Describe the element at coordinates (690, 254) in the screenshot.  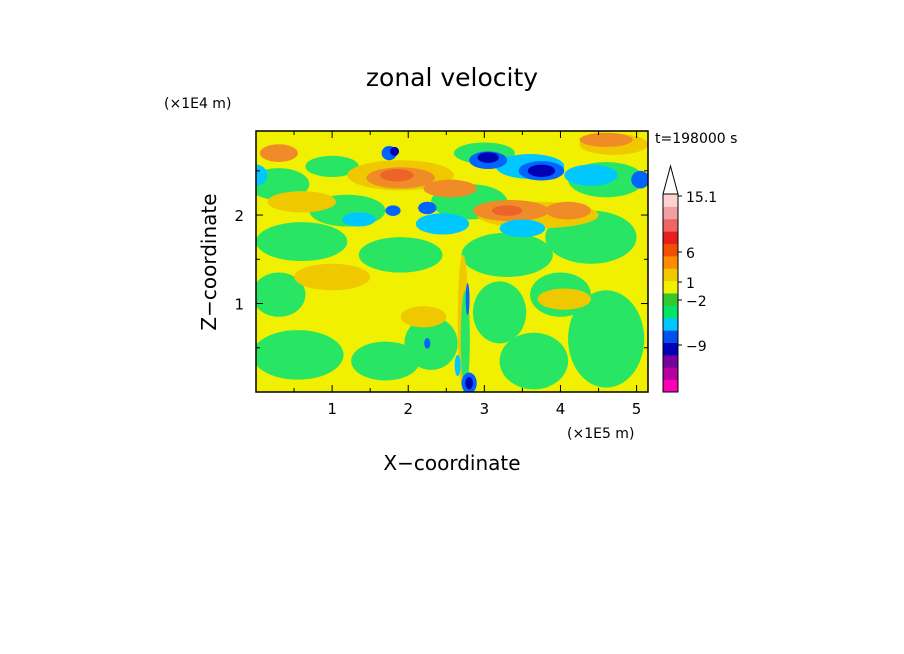
I see `colorbar-label: 6` at that location.